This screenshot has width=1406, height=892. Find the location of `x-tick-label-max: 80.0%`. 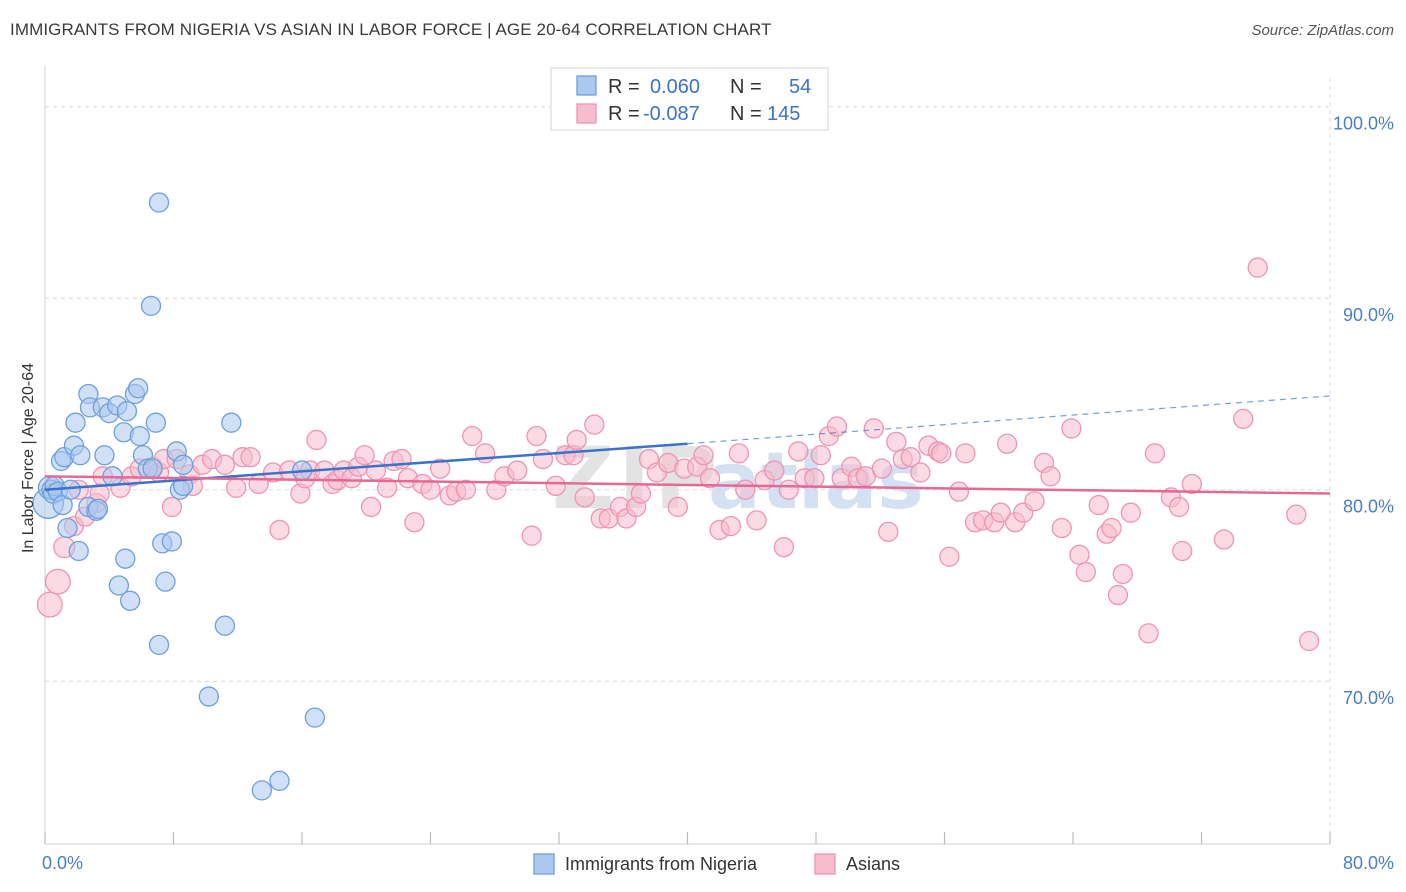

x-tick-label-max: 80.0% is located at coordinates (1368, 863).